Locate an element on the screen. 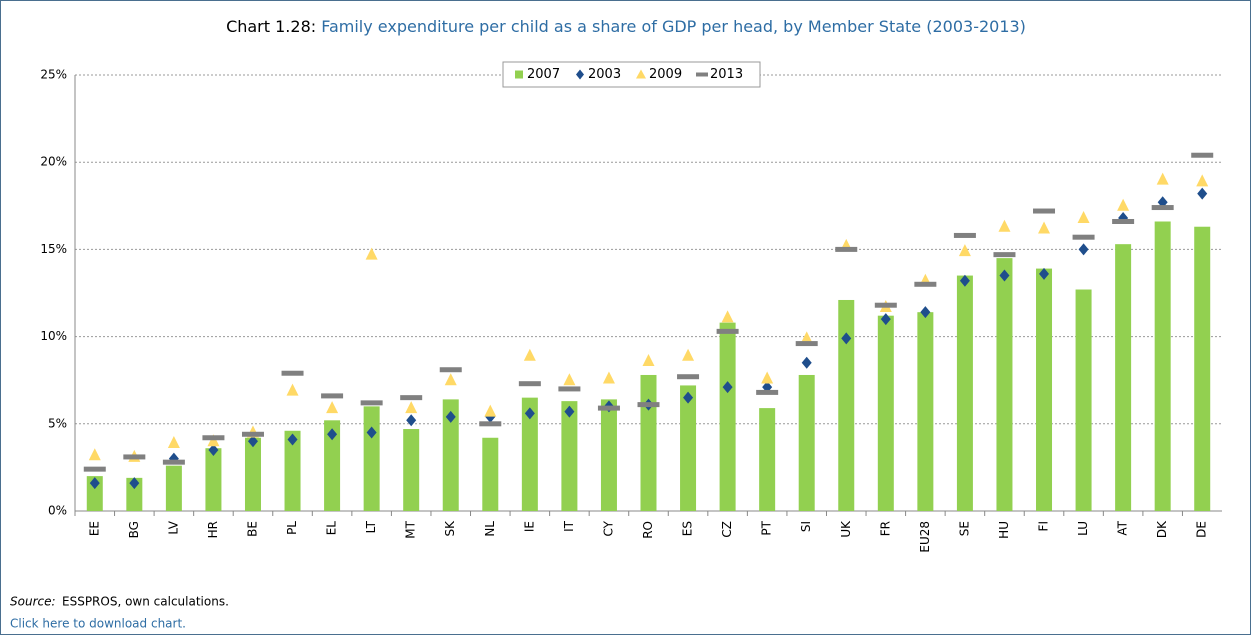  x-tick-label: UK is located at coordinates (846, 529).